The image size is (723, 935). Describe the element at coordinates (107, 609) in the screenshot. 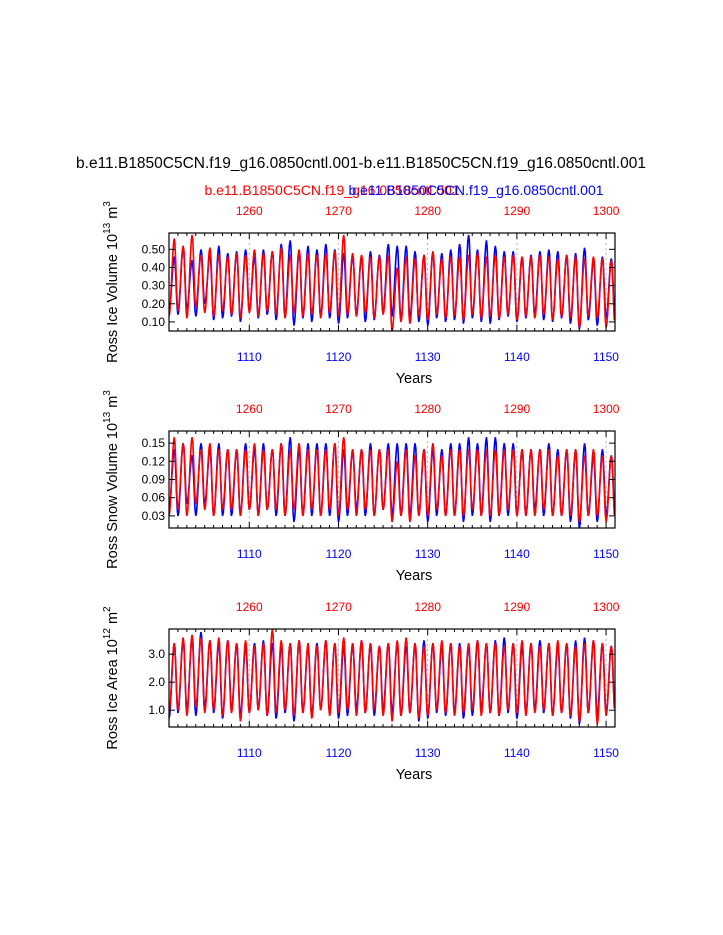

I see `y-axis-label-unit-exp: 2` at that location.